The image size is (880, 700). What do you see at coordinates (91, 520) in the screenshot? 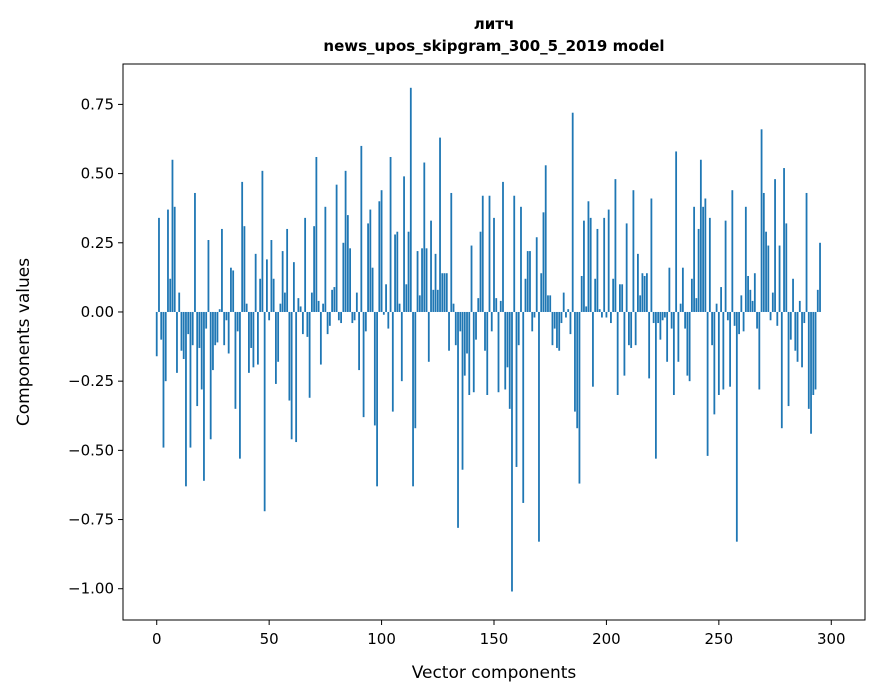
I see `y-tick-label: −0.75` at bounding box center [91, 520].